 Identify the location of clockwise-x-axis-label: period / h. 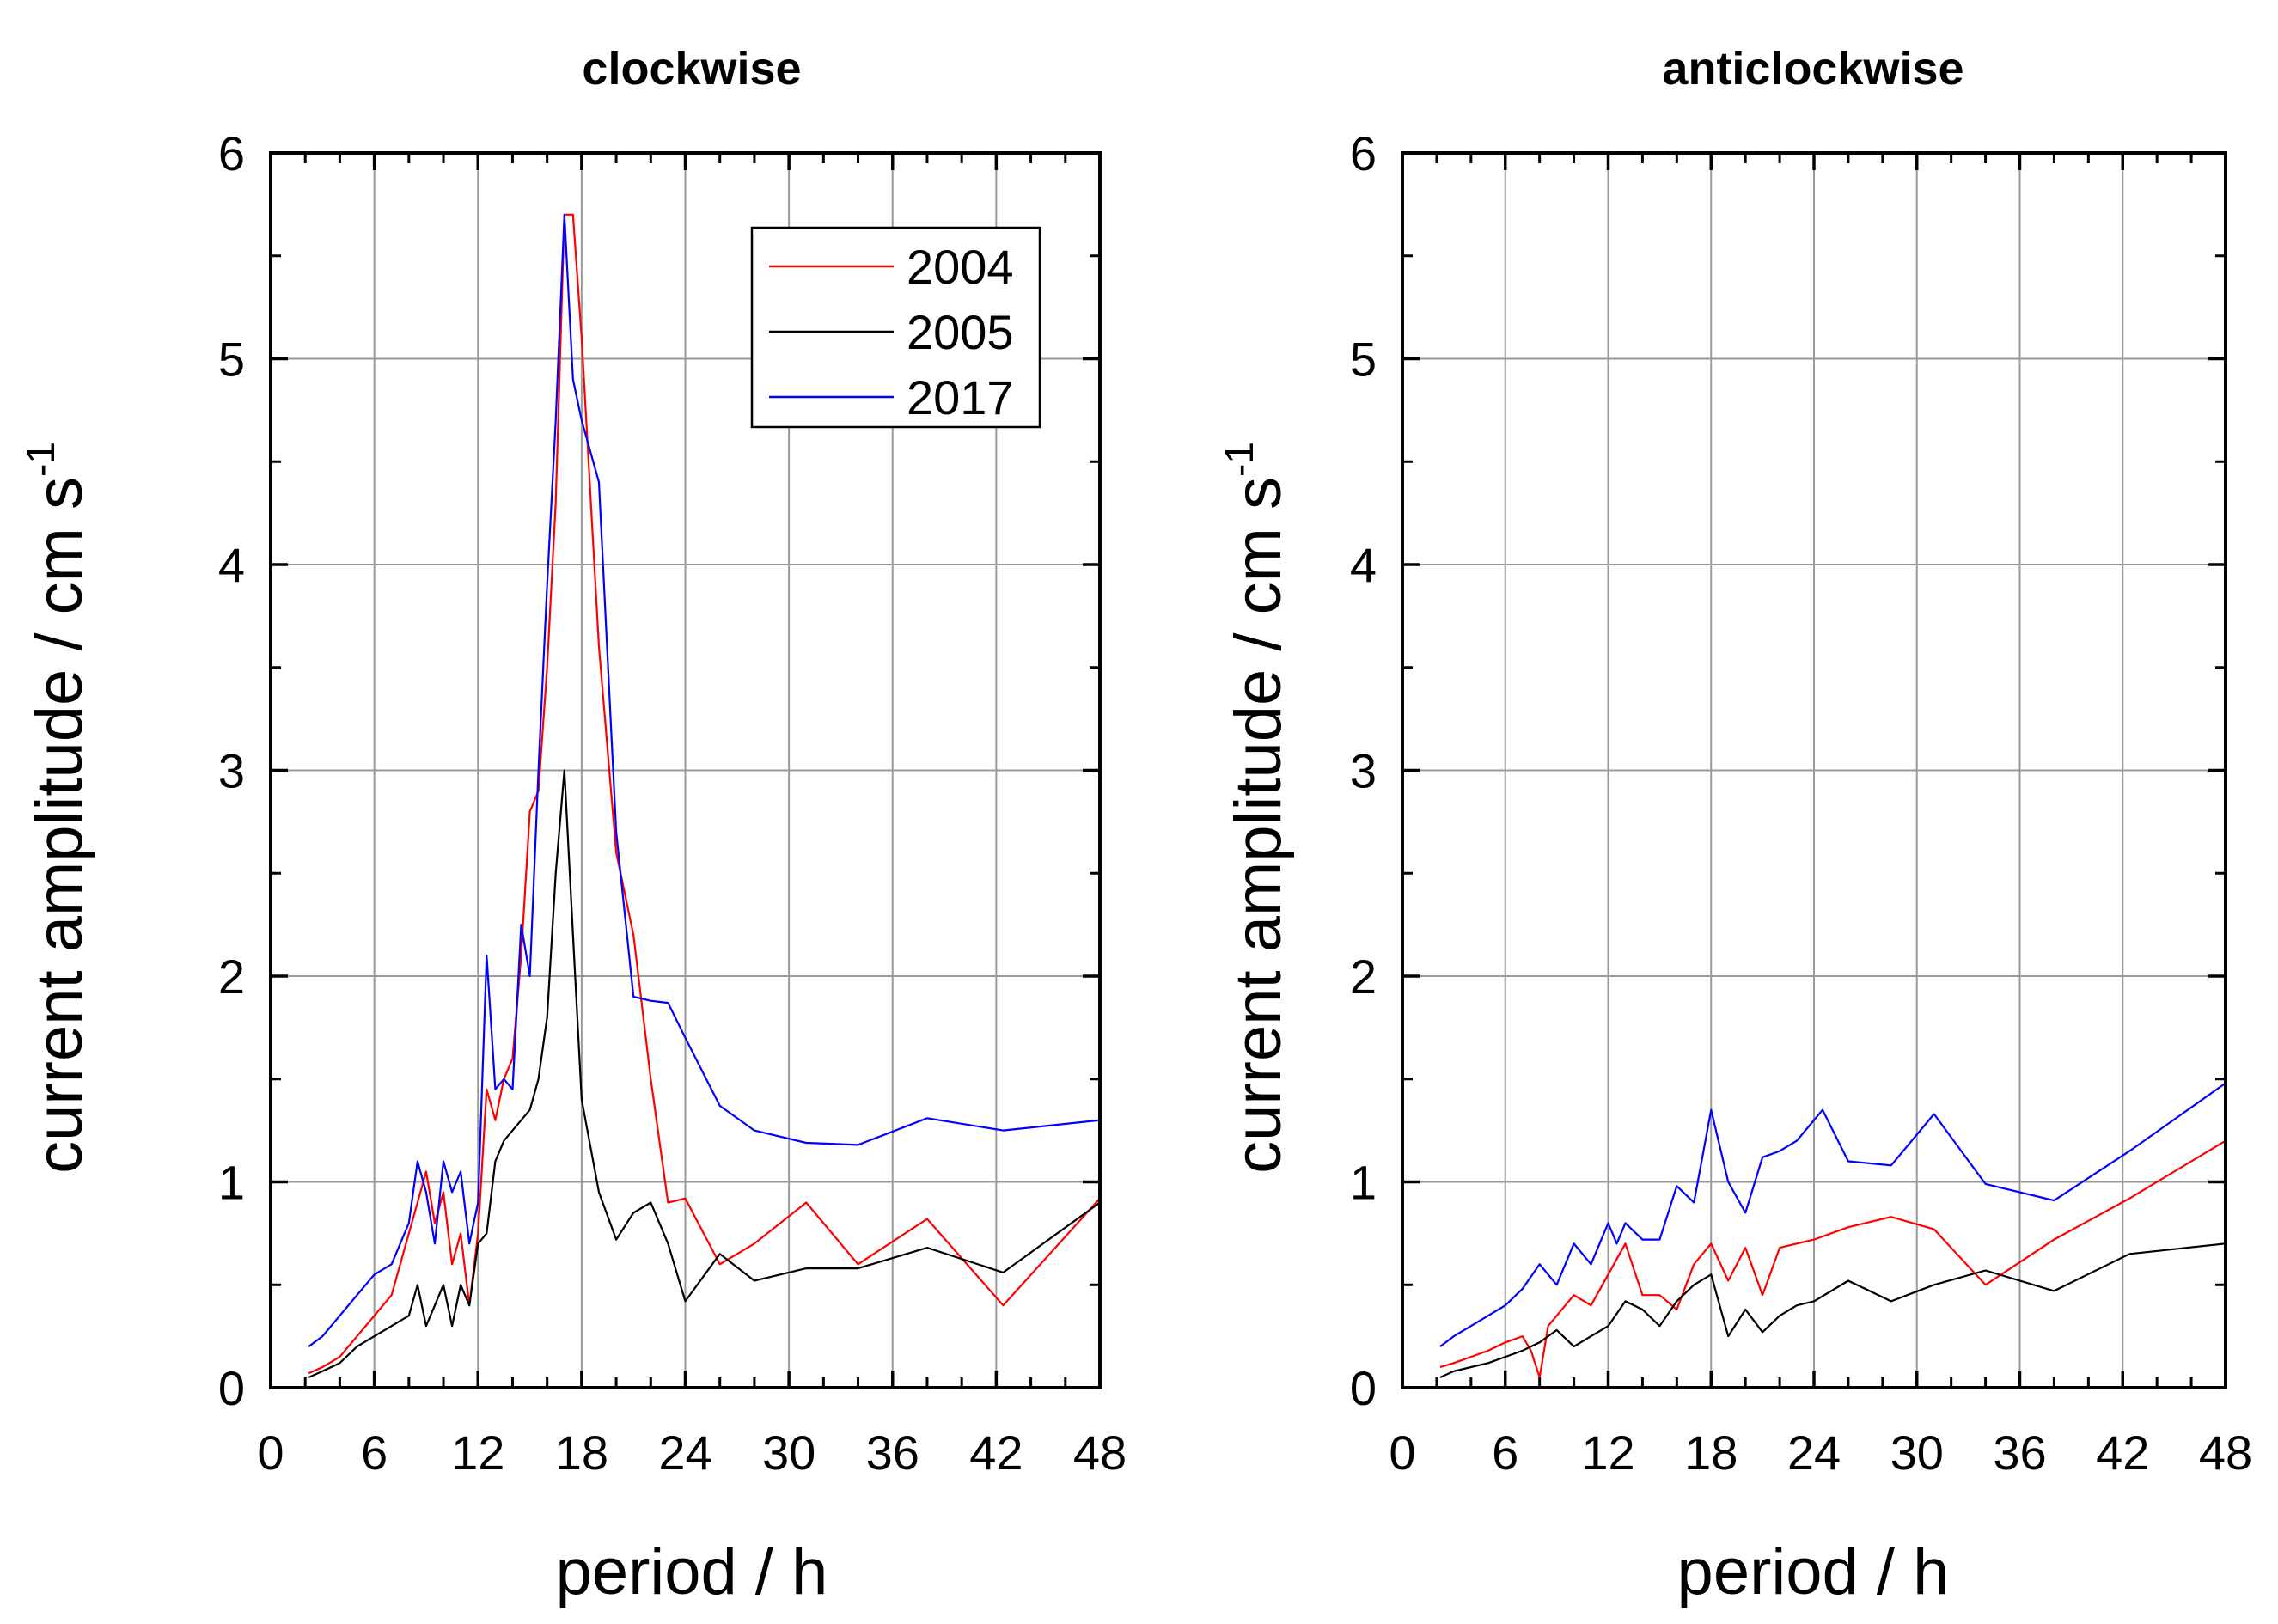
(692, 1572).